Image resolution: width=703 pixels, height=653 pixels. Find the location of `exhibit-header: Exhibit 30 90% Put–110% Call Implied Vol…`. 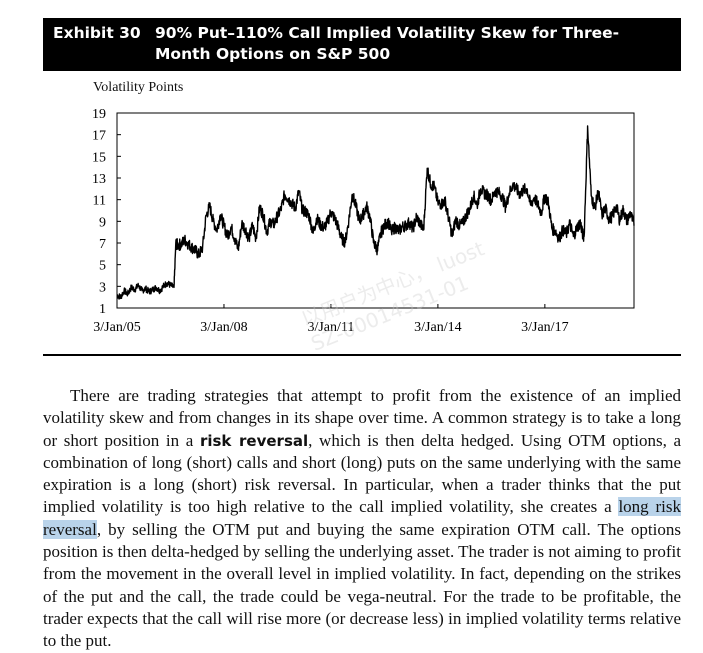

exhibit-header: Exhibit 30 90% Put–110% Call Implied Vol… is located at coordinates (362, 44).